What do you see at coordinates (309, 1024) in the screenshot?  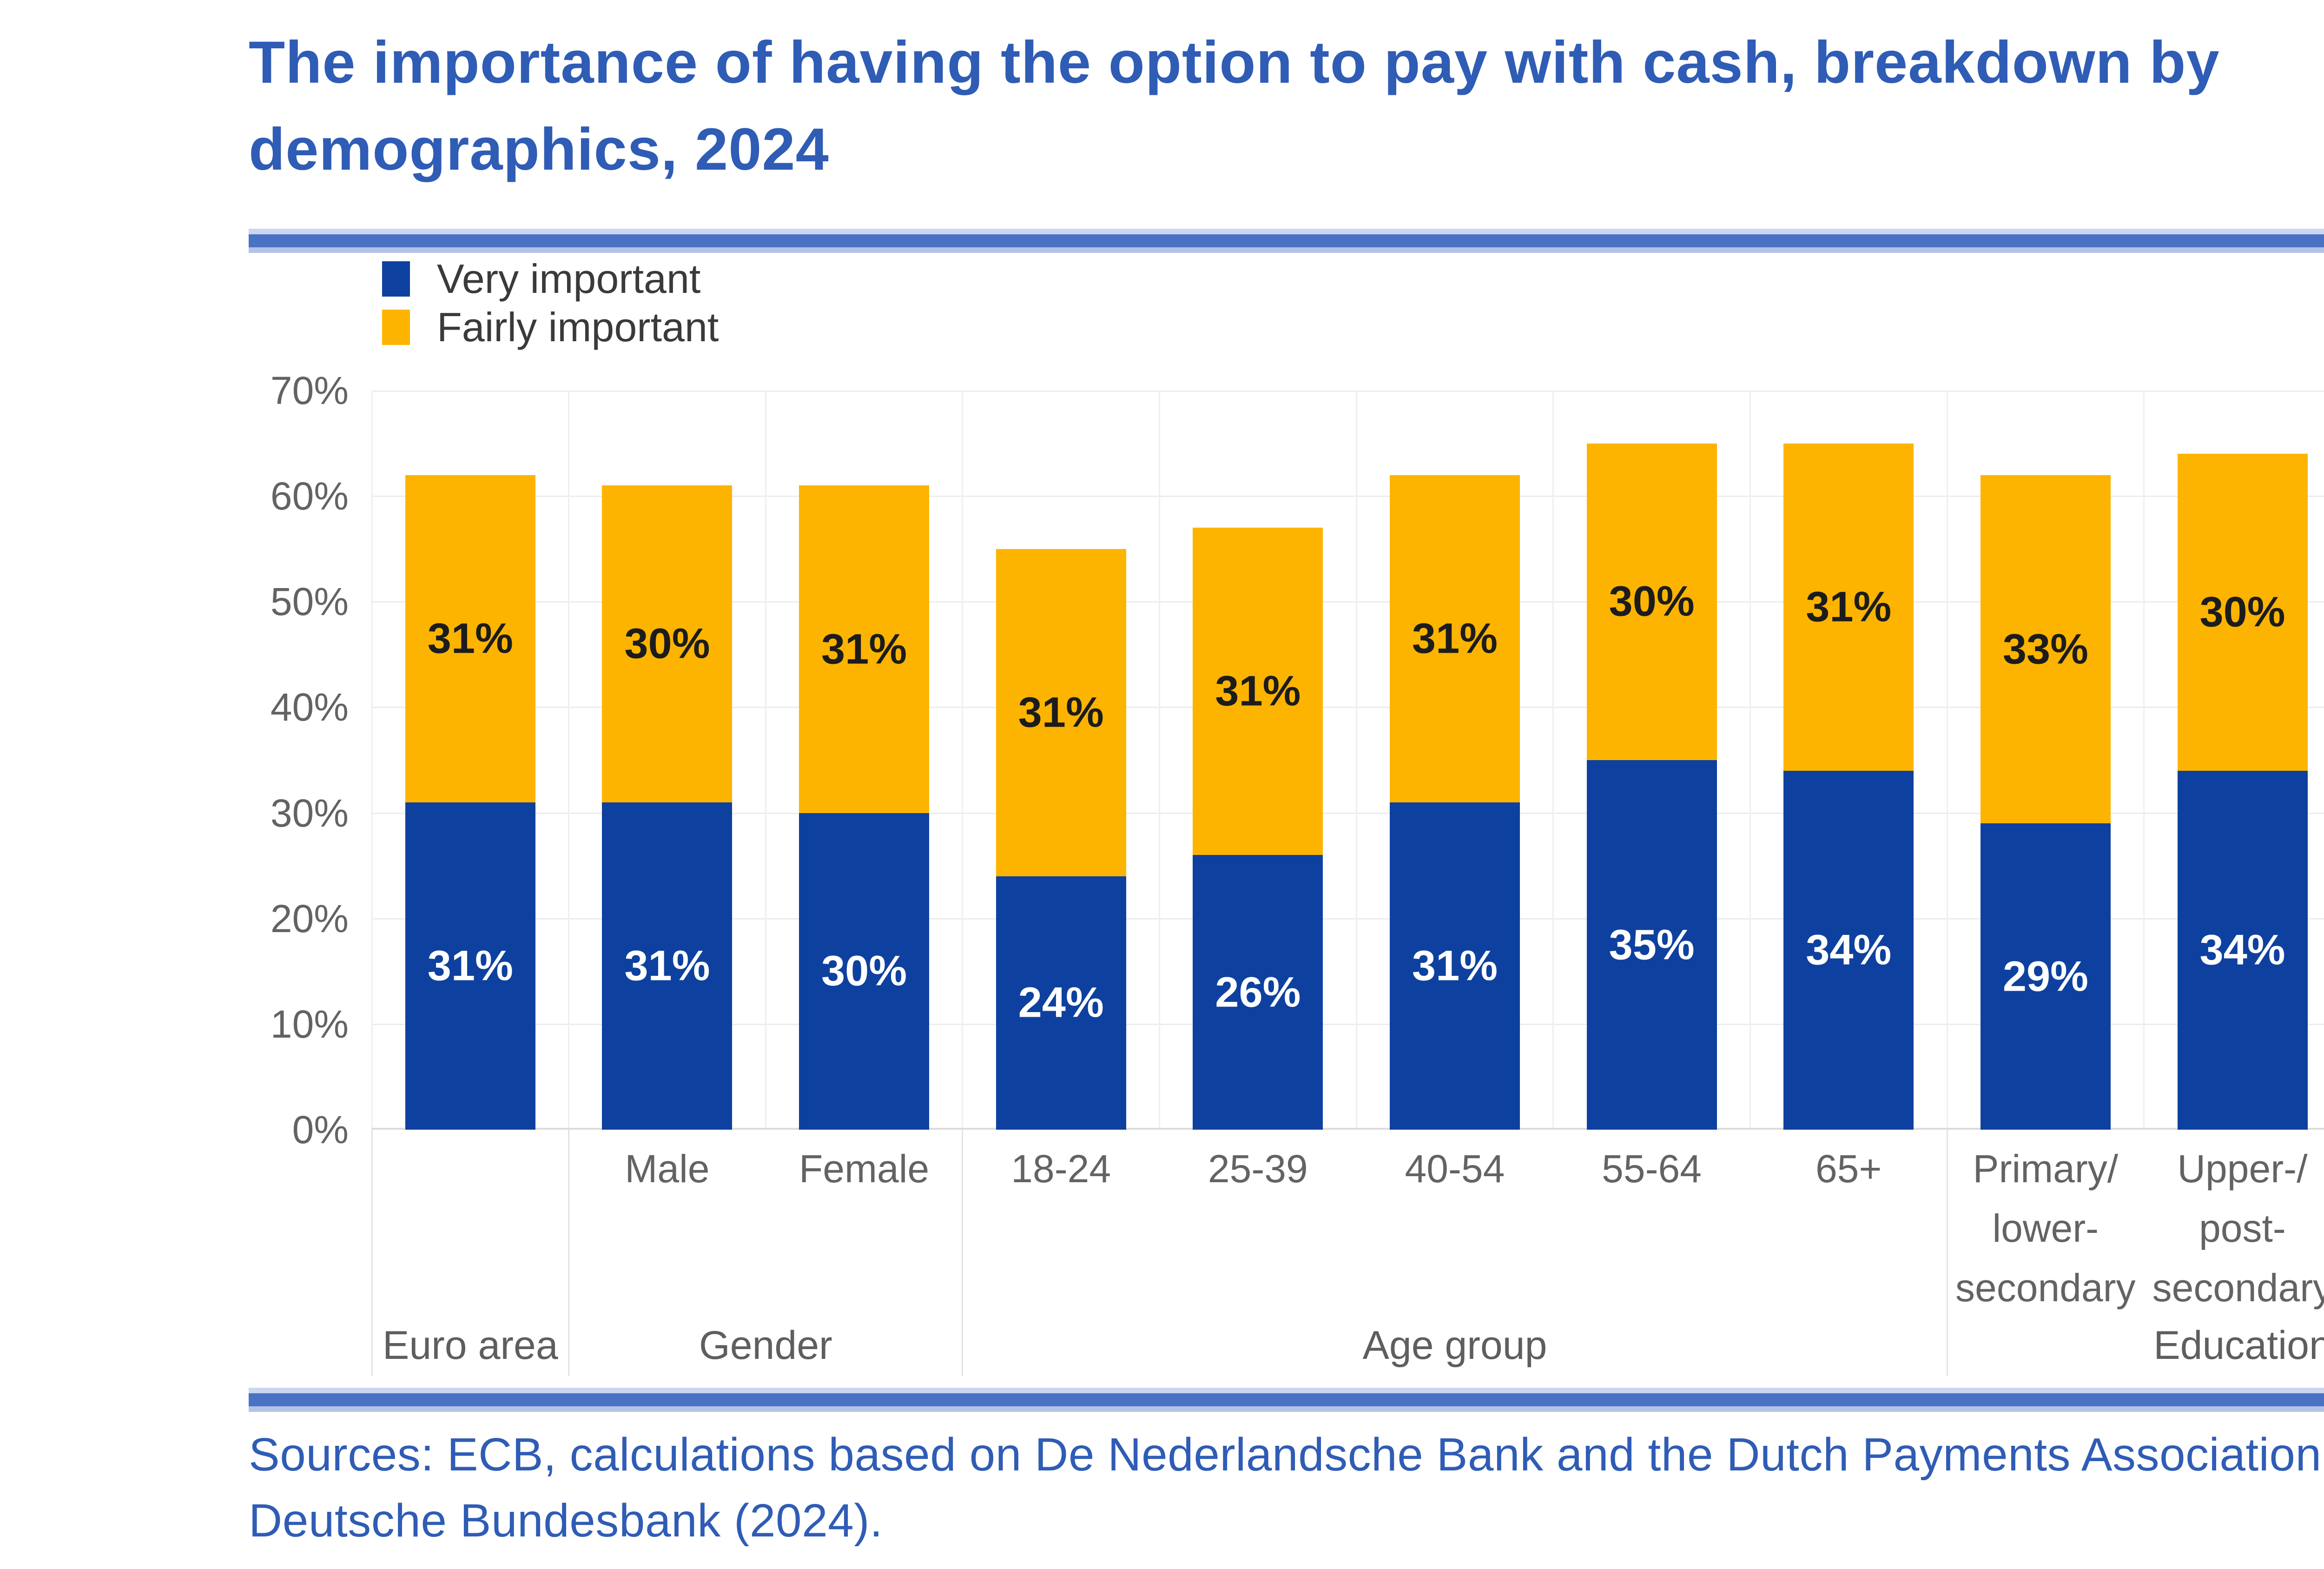 I see `y-tick-label: 10%` at bounding box center [309, 1024].